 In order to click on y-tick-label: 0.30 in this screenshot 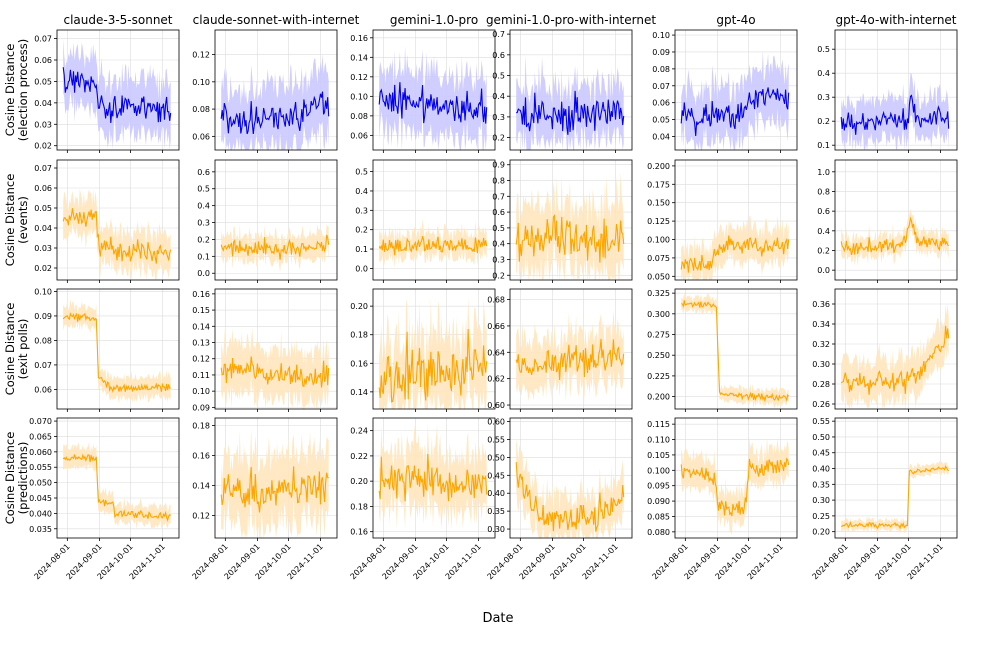, I will do `click(821, 500)`.